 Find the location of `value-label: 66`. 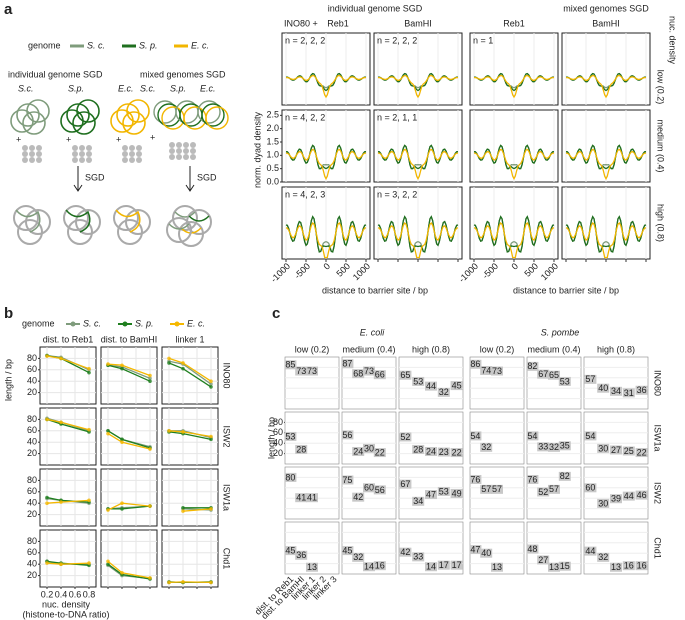

value-label: 66 is located at coordinates (380, 375).